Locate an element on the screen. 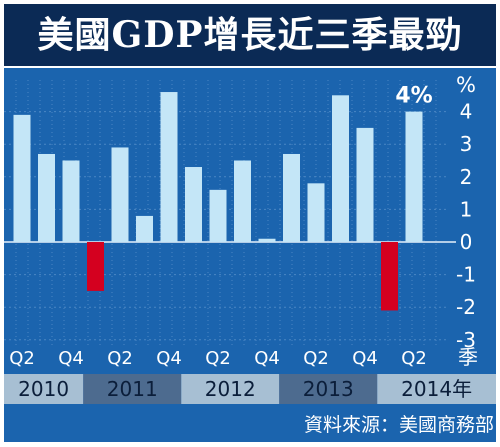 The width and height of the screenshot is (500, 447). bar-2012Q4 is located at coordinates (267, 240).